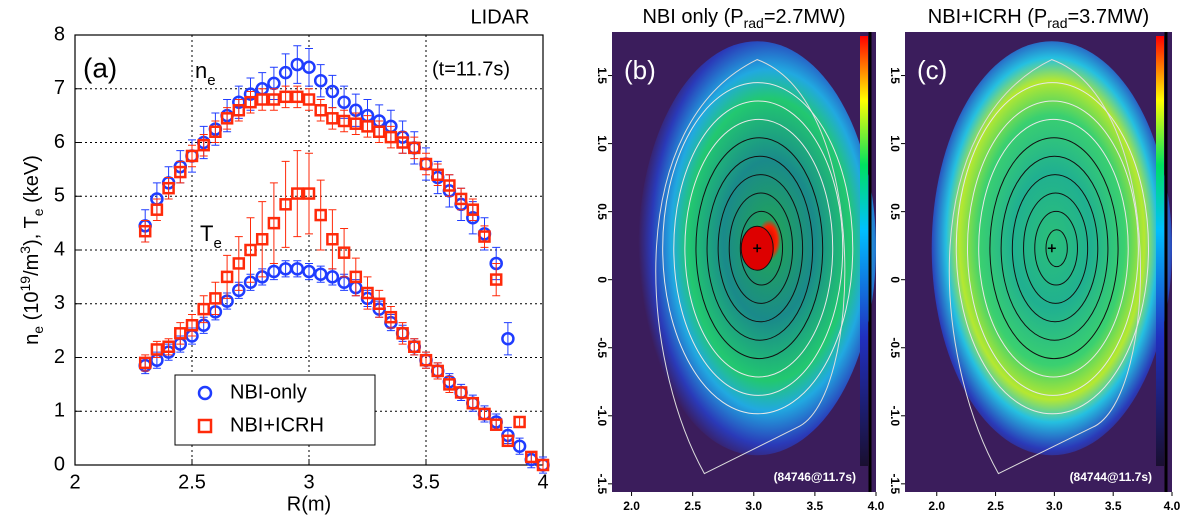  Describe the element at coordinates (754, 23) in the screenshot. I see `title-sub: rad` at that location.